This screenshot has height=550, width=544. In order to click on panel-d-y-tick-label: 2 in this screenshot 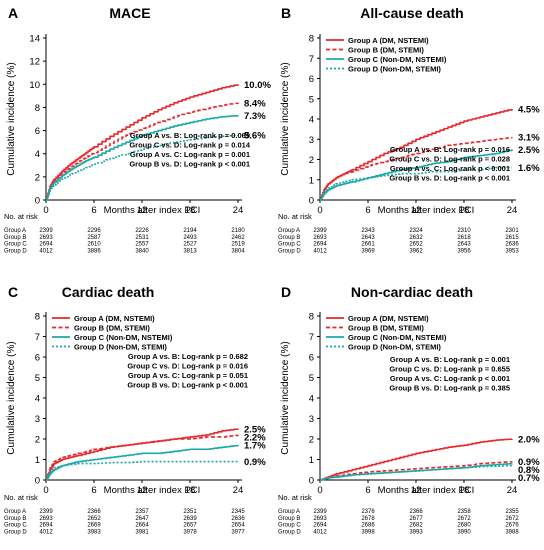, I will do `click(311, 440)`.